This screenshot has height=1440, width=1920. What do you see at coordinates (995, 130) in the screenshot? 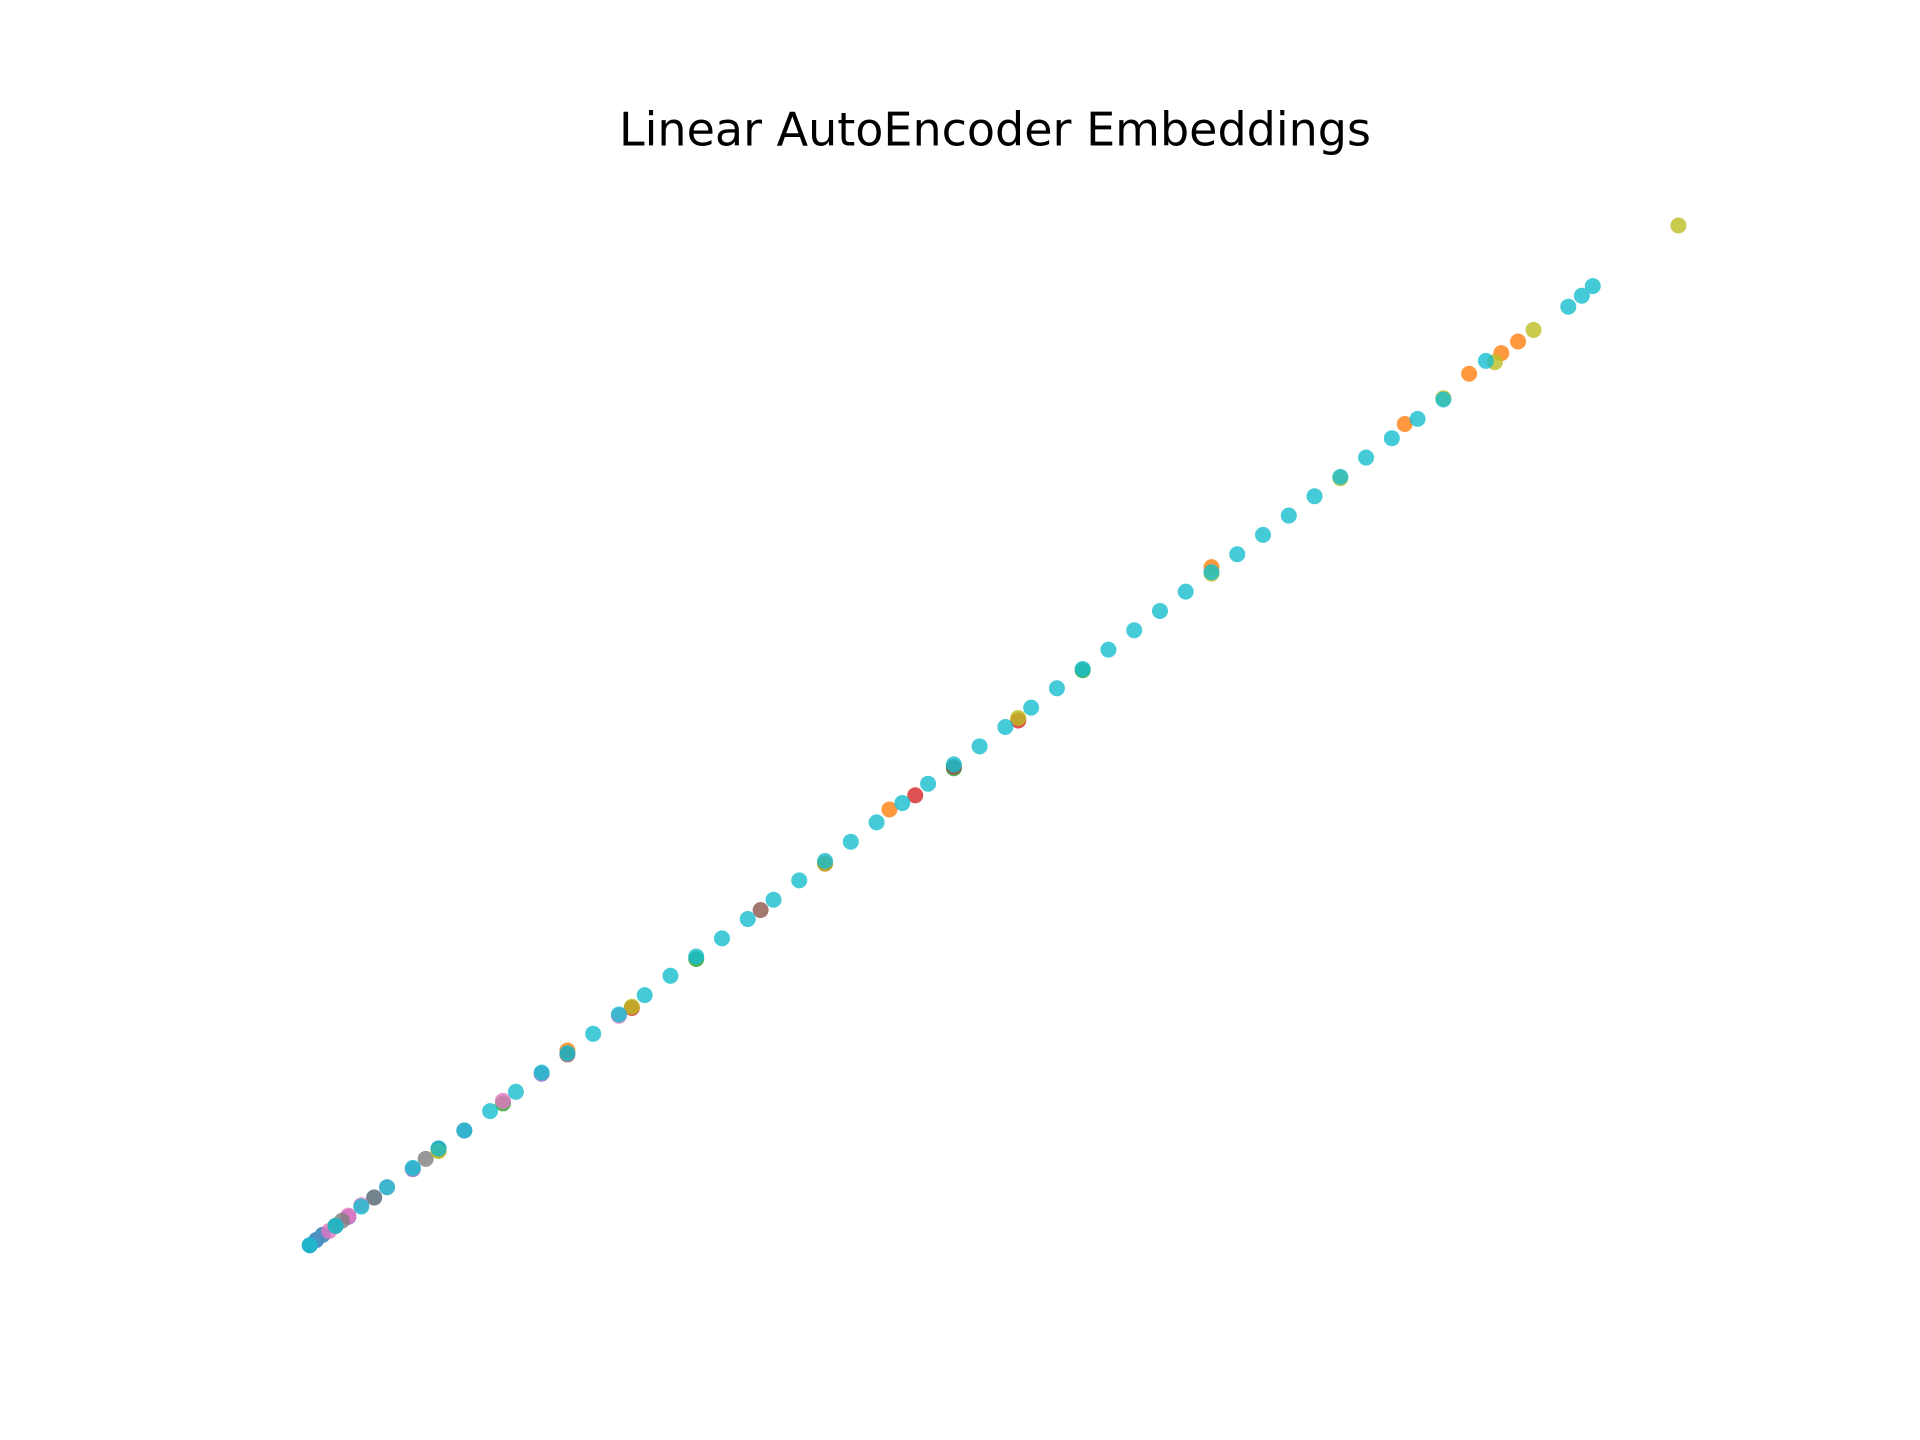
I see `chart-title: Linear AutoEncoder Embeddings` at bounding box center [995, 130].